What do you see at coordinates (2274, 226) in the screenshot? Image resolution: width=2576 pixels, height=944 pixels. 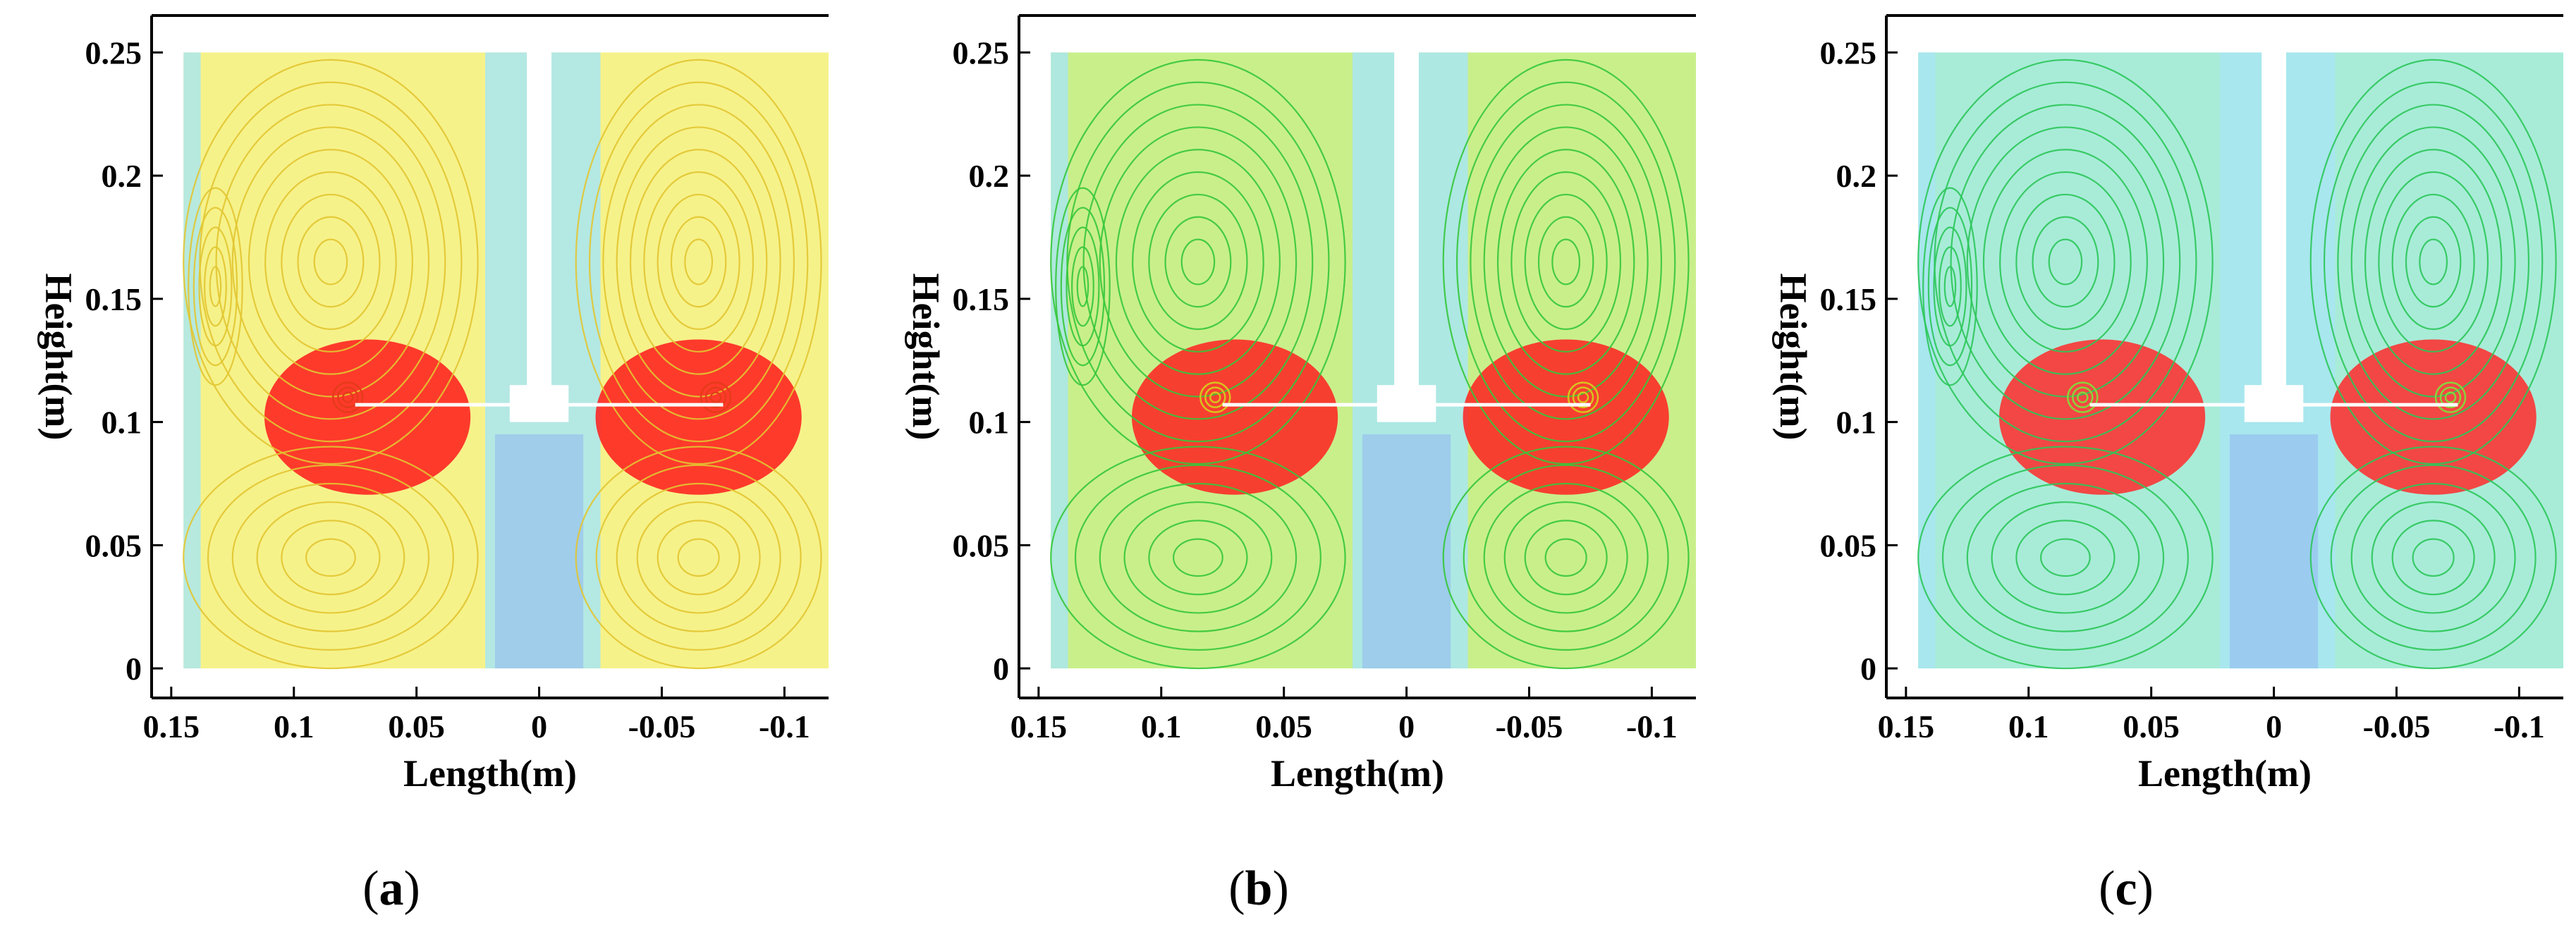 I see `impeller-shaft` at bounding box center [2274, 226].